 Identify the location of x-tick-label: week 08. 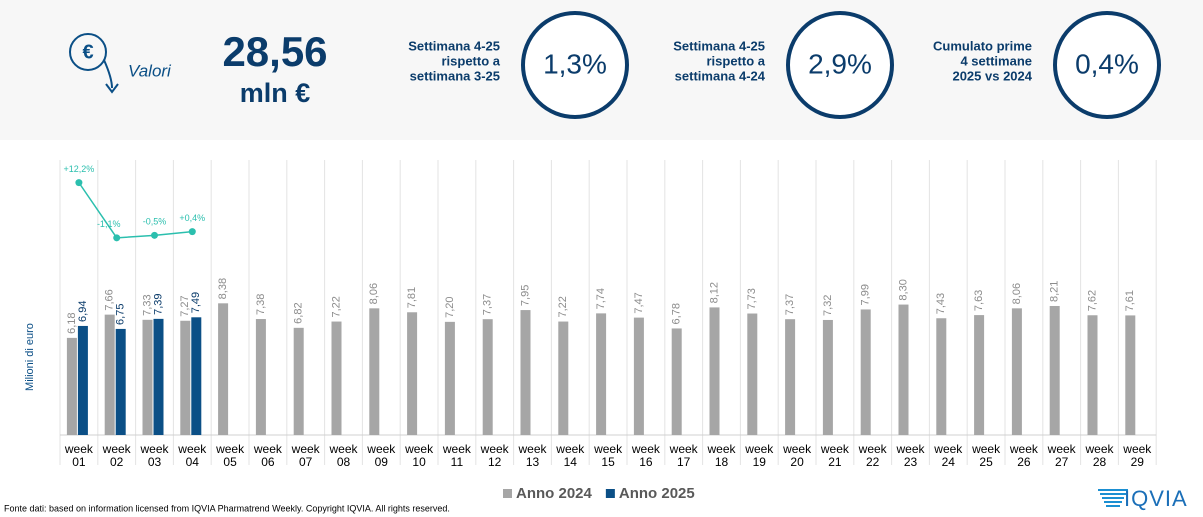
(343, 455).